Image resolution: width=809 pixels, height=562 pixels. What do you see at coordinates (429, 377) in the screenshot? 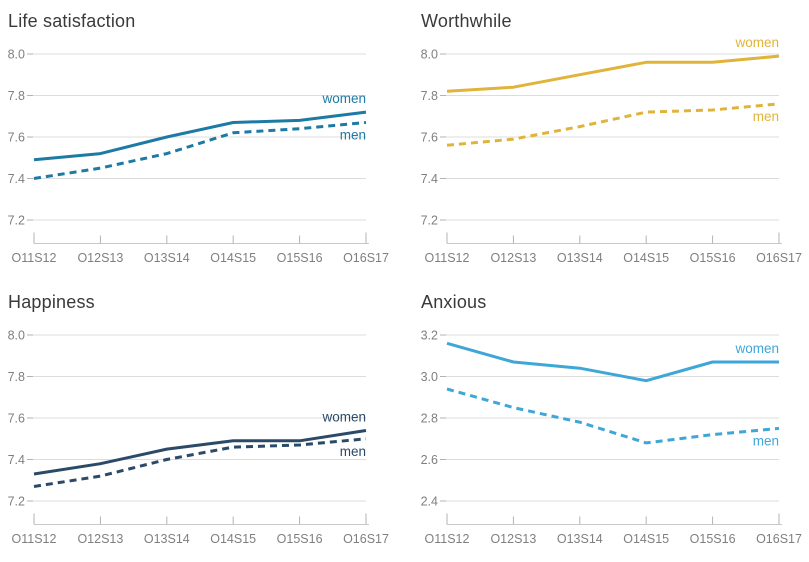
I see `y-tick-label: 3.0` at bounding box center [429, 377].